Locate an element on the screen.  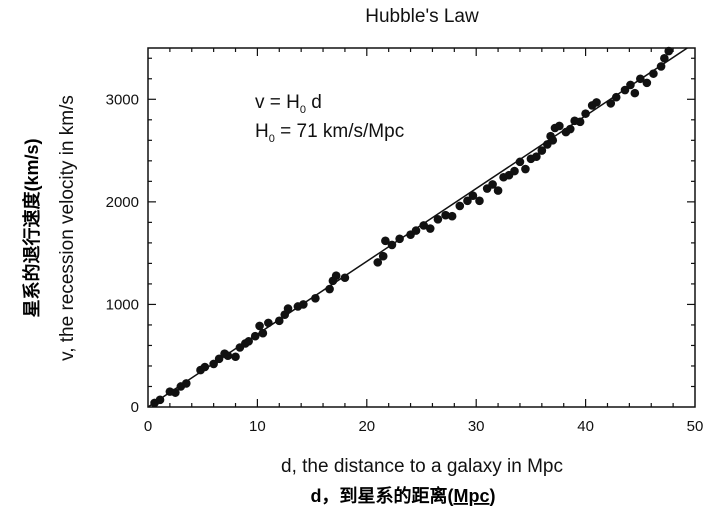
chart-title: Hubble's Law is located at coordinates (422, 16).